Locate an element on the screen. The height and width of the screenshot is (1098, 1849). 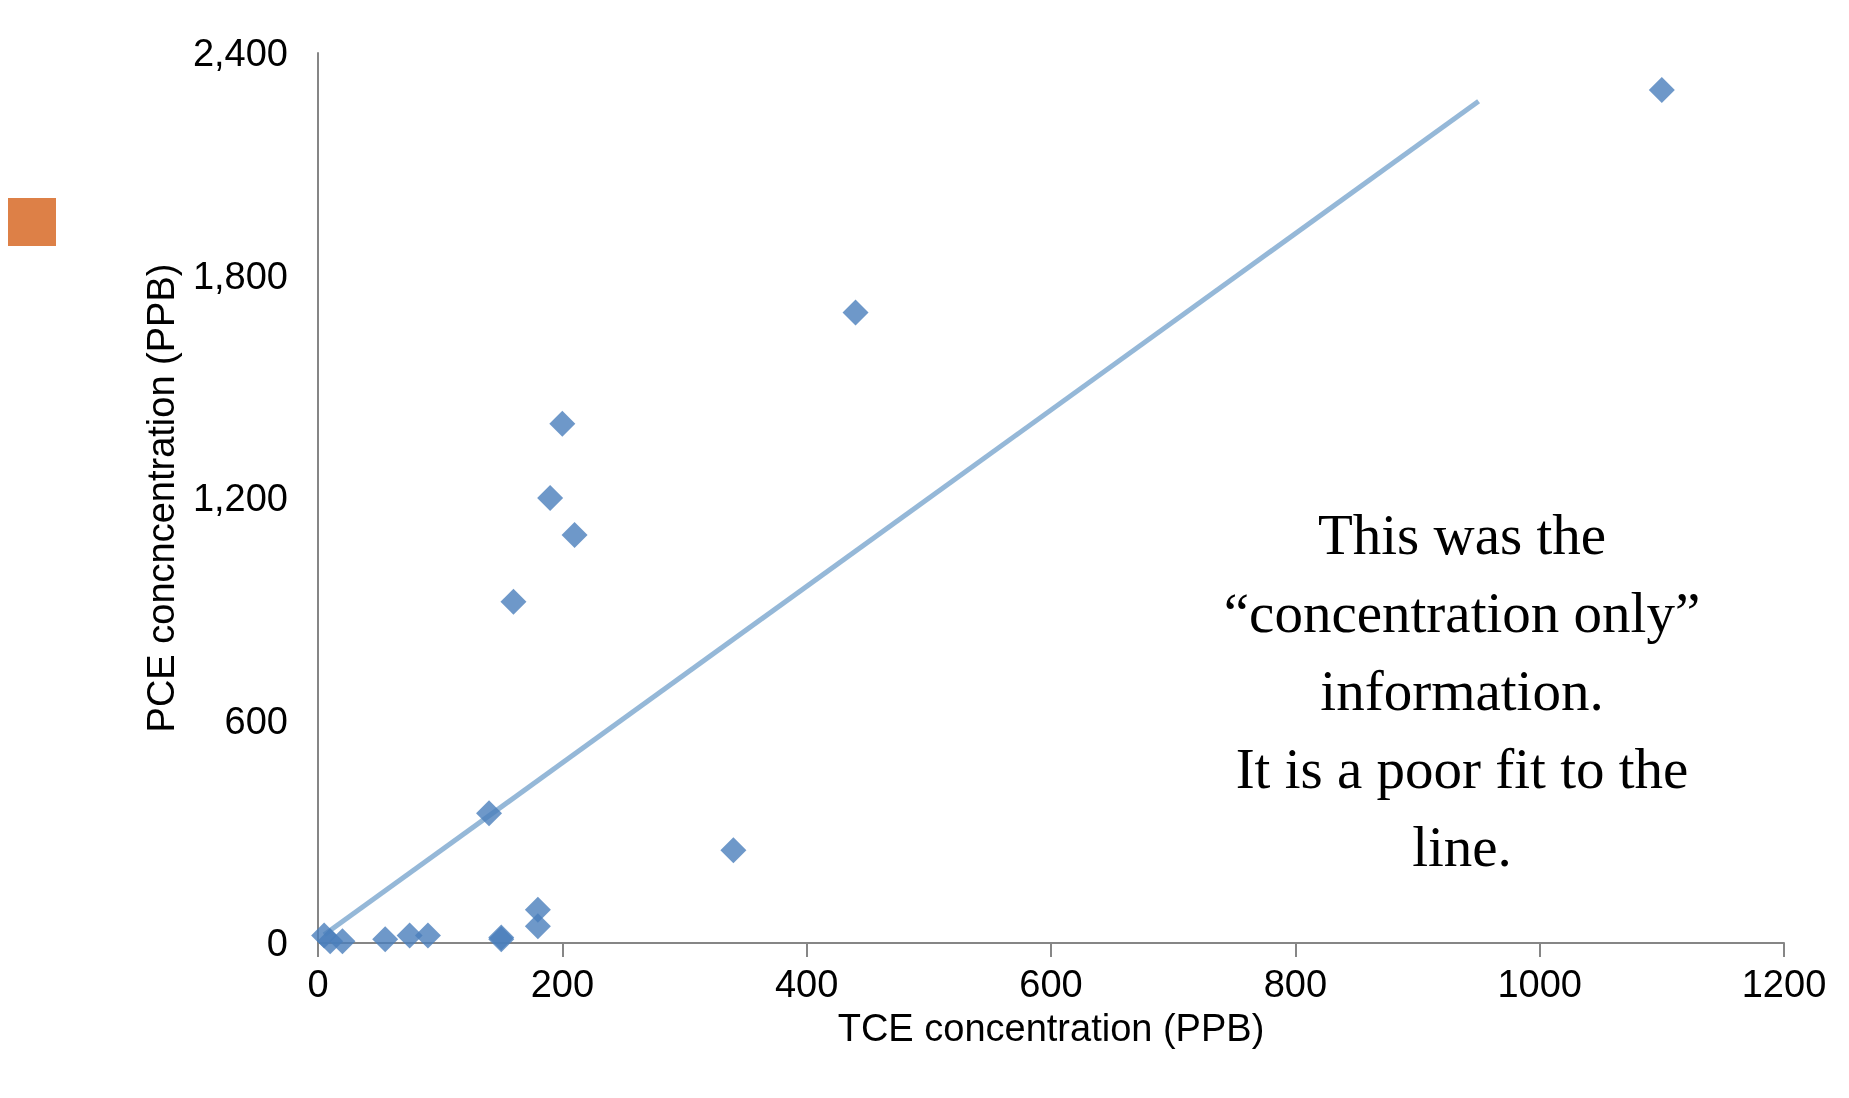
x-tick-label: 800 is located at coordinates (1295, 984).